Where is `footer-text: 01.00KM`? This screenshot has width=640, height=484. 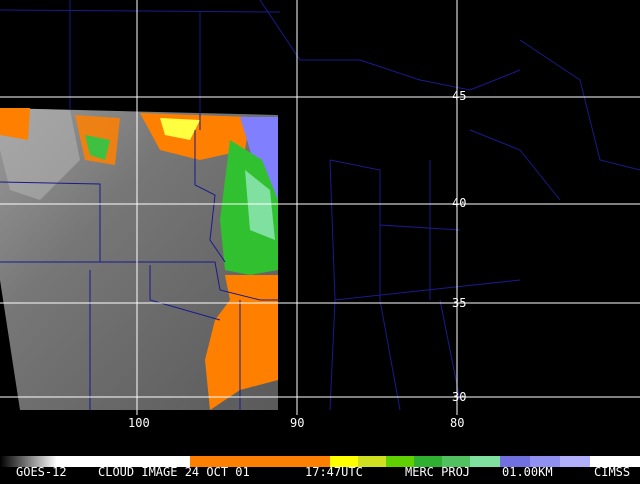
footer-text: 01.00KM is located at coordinates (527, 472).